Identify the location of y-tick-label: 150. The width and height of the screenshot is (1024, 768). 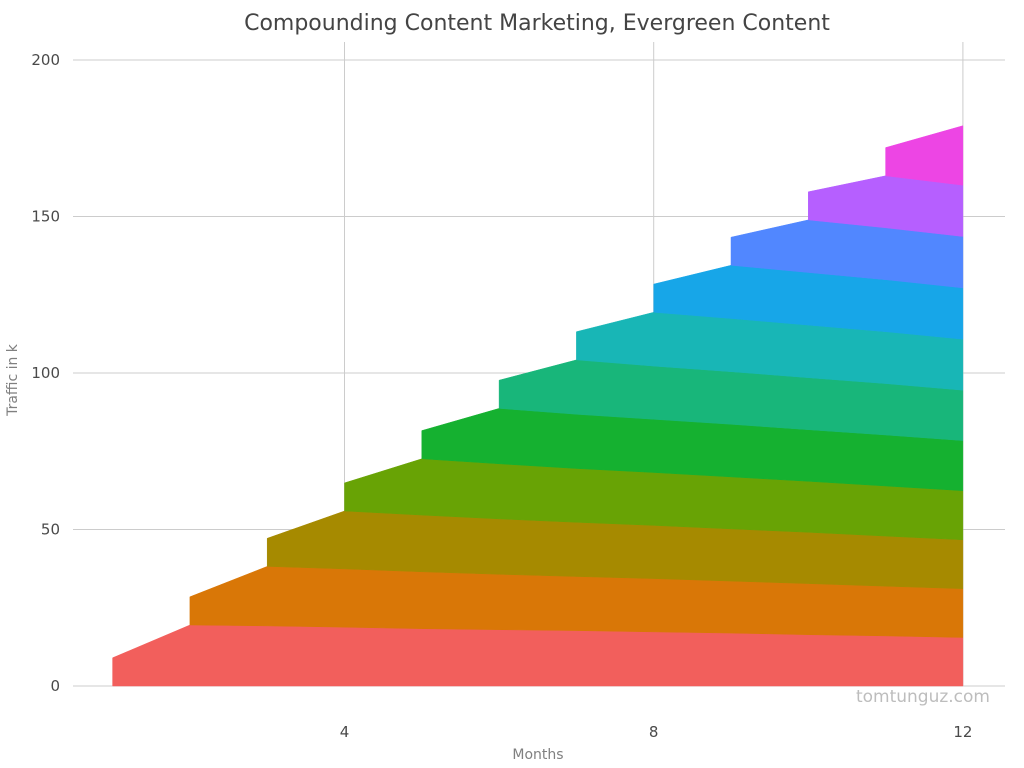
(45, 217).